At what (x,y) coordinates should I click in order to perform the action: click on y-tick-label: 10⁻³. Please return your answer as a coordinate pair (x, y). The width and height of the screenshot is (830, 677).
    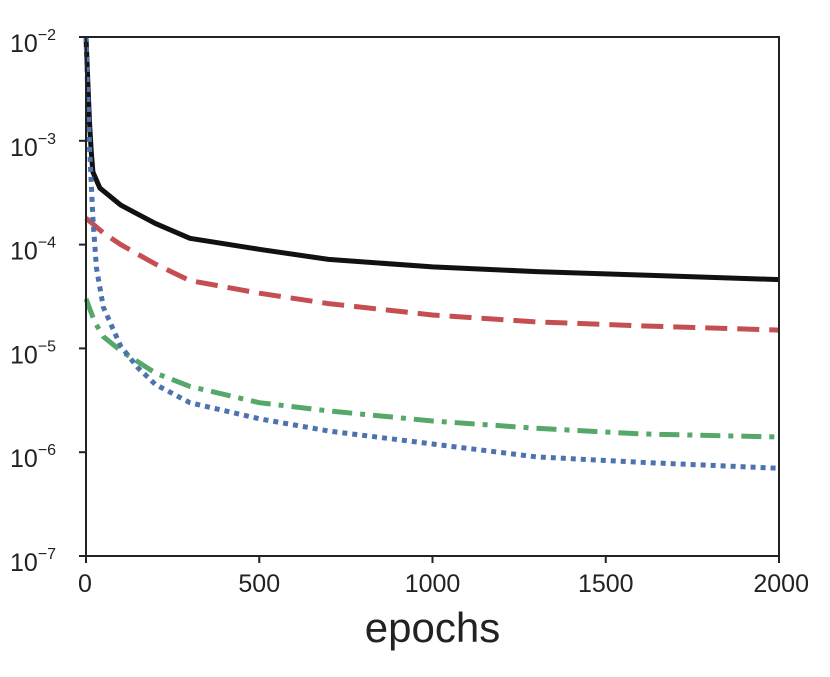
    Looking at the image, I should click on (33, 146).